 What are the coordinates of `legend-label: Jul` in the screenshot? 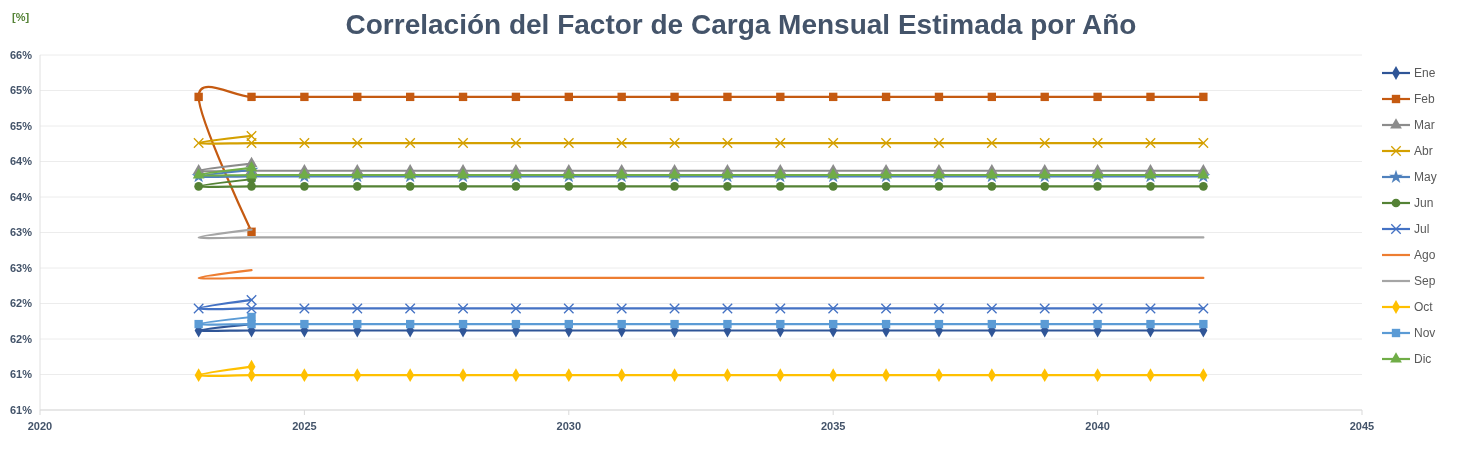 It's located at (1422, 229).